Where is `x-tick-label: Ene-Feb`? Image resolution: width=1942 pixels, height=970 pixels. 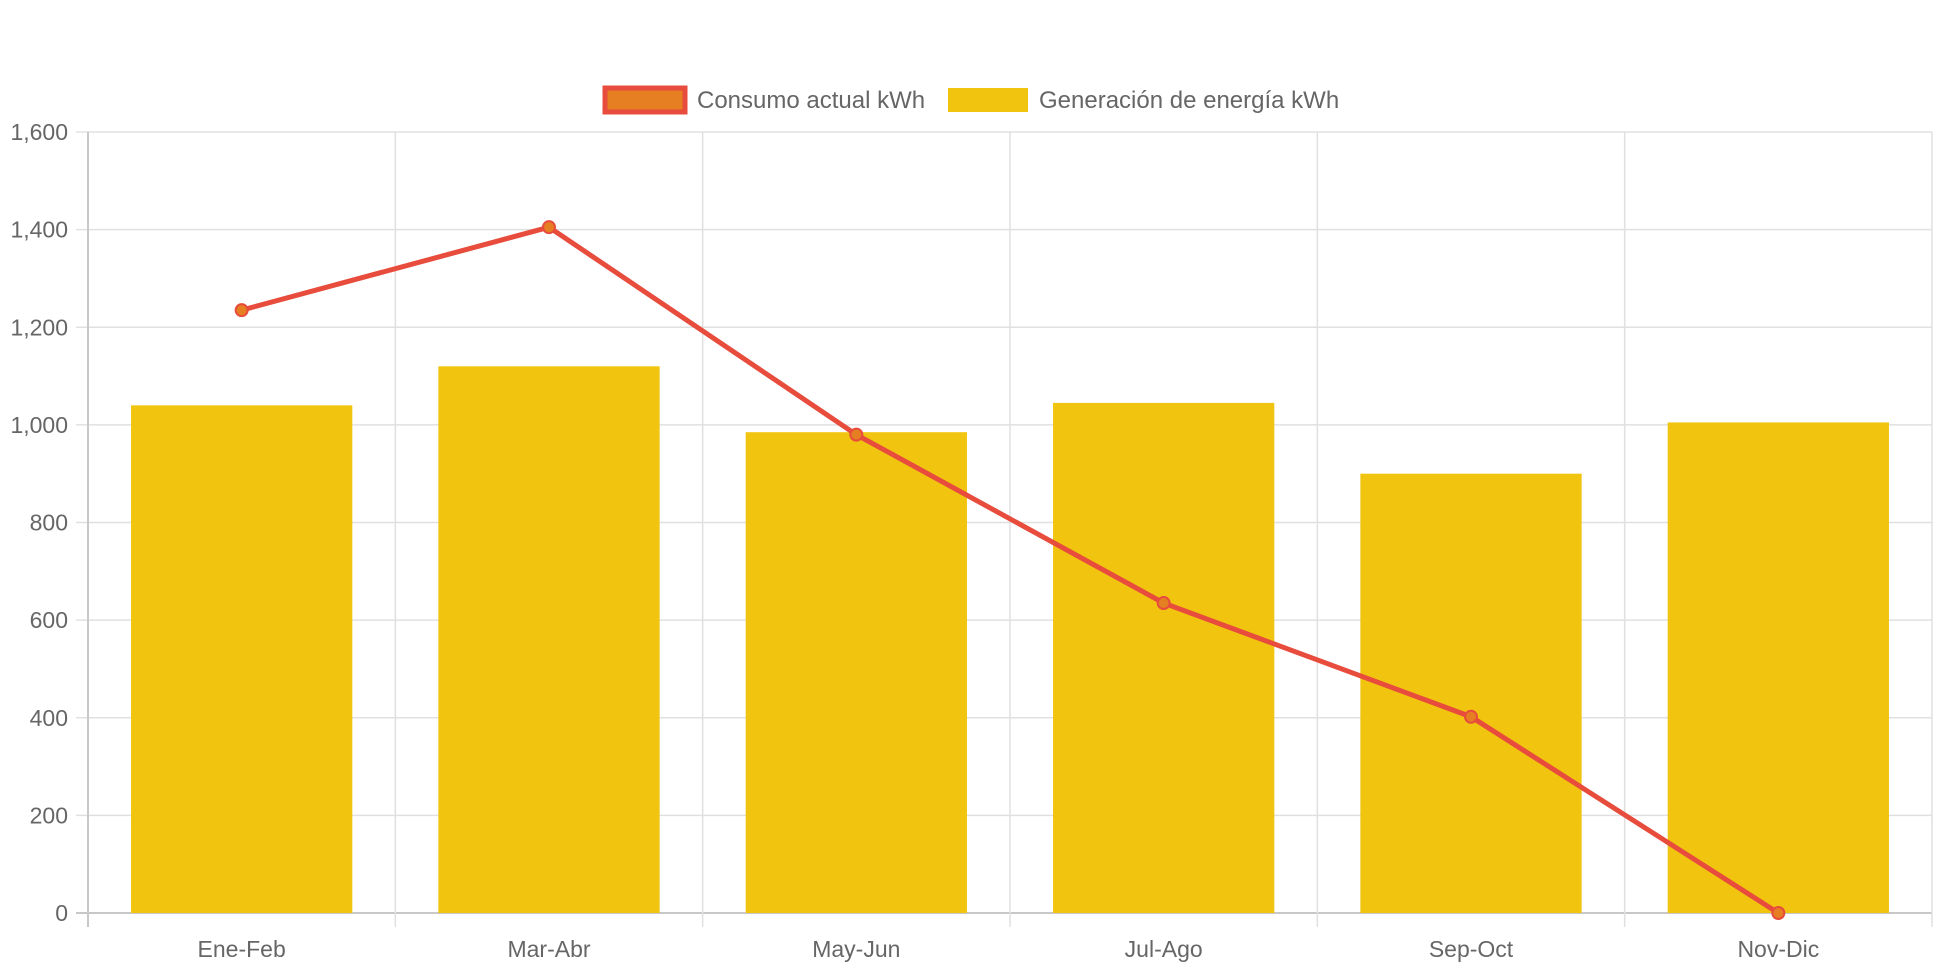
x-tick-label: Ene-Feb is located at coordinates (242, 949).